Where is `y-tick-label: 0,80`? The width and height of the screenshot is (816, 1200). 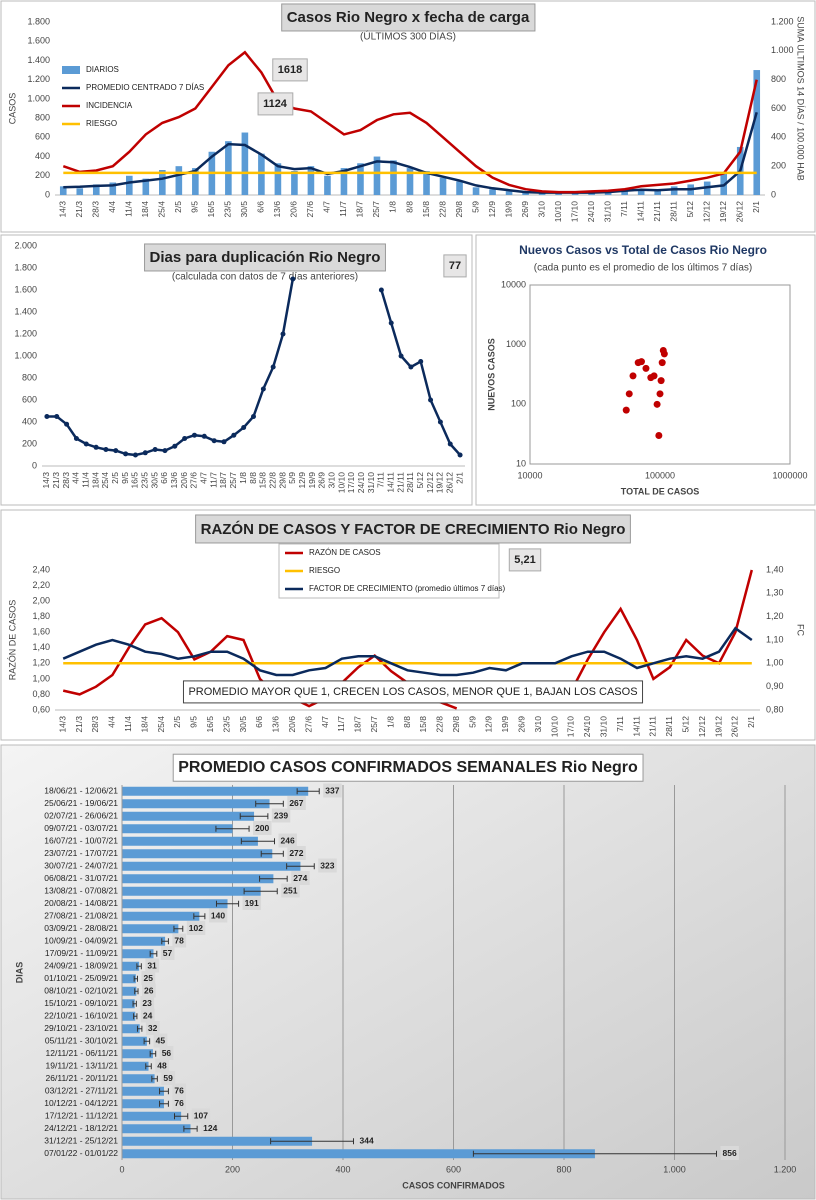 y-tick-label: 0,80 is located at coordinates (41, 694).